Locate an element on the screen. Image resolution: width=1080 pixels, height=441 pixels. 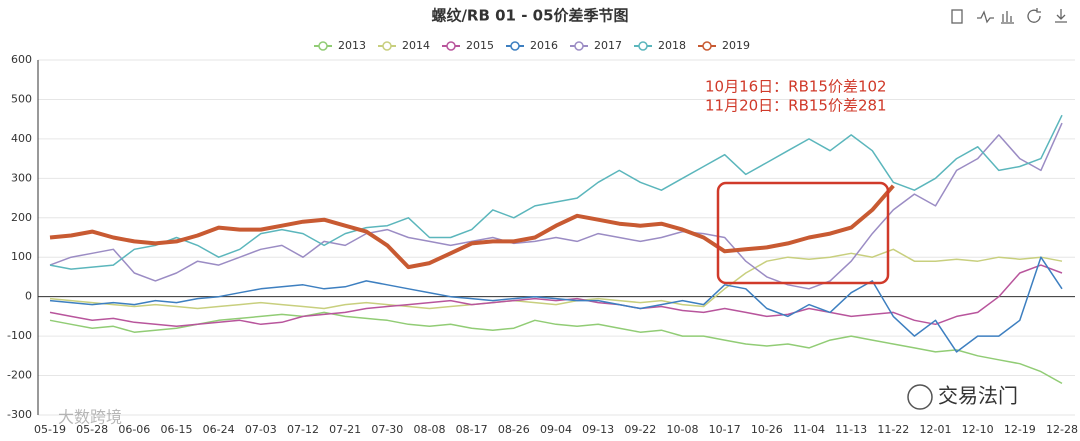
annotation: 10月16日：RB15价差102 is located at coordinates (796, 87).